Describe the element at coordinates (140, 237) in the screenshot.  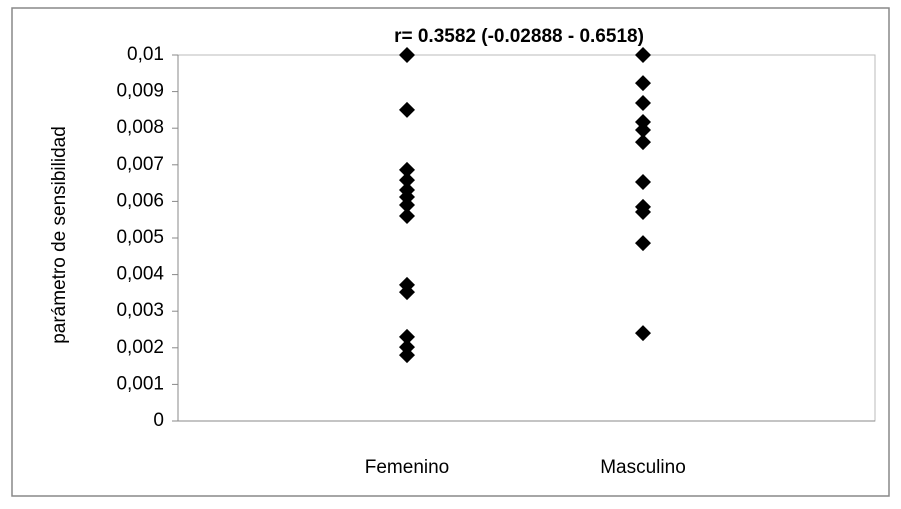
I see `y-tick-label: 0,005` at that location.